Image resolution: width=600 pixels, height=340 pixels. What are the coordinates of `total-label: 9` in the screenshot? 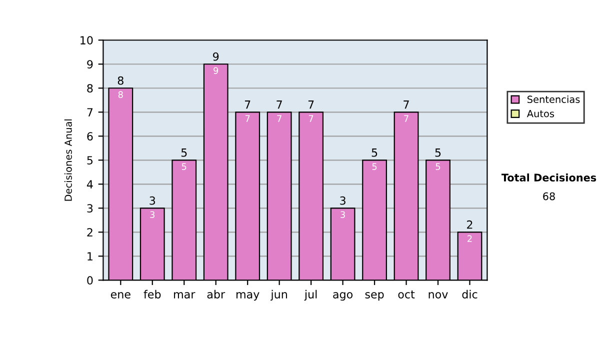 It's located at (216, 56).